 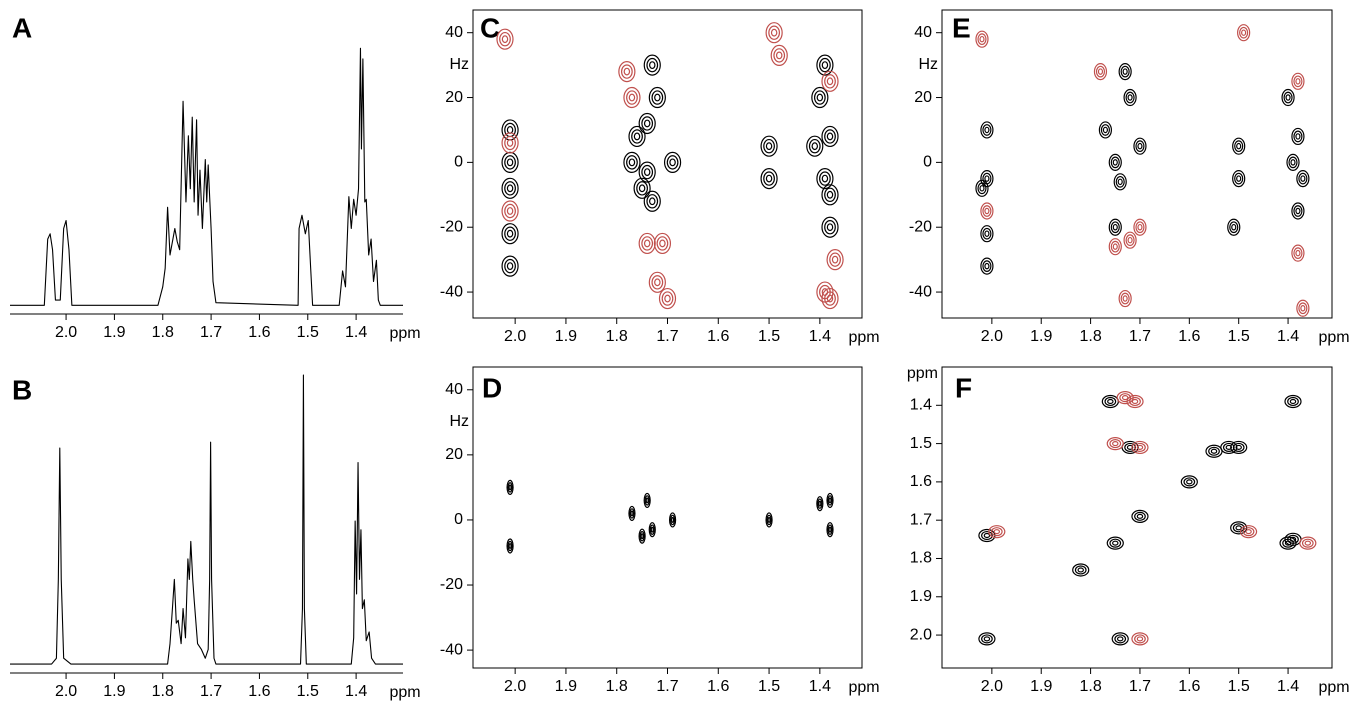 What do you see at coordinates (921, 443) in the screenshot?
I see `y-tick-label: 1.5` at bounding box center [921, 443].